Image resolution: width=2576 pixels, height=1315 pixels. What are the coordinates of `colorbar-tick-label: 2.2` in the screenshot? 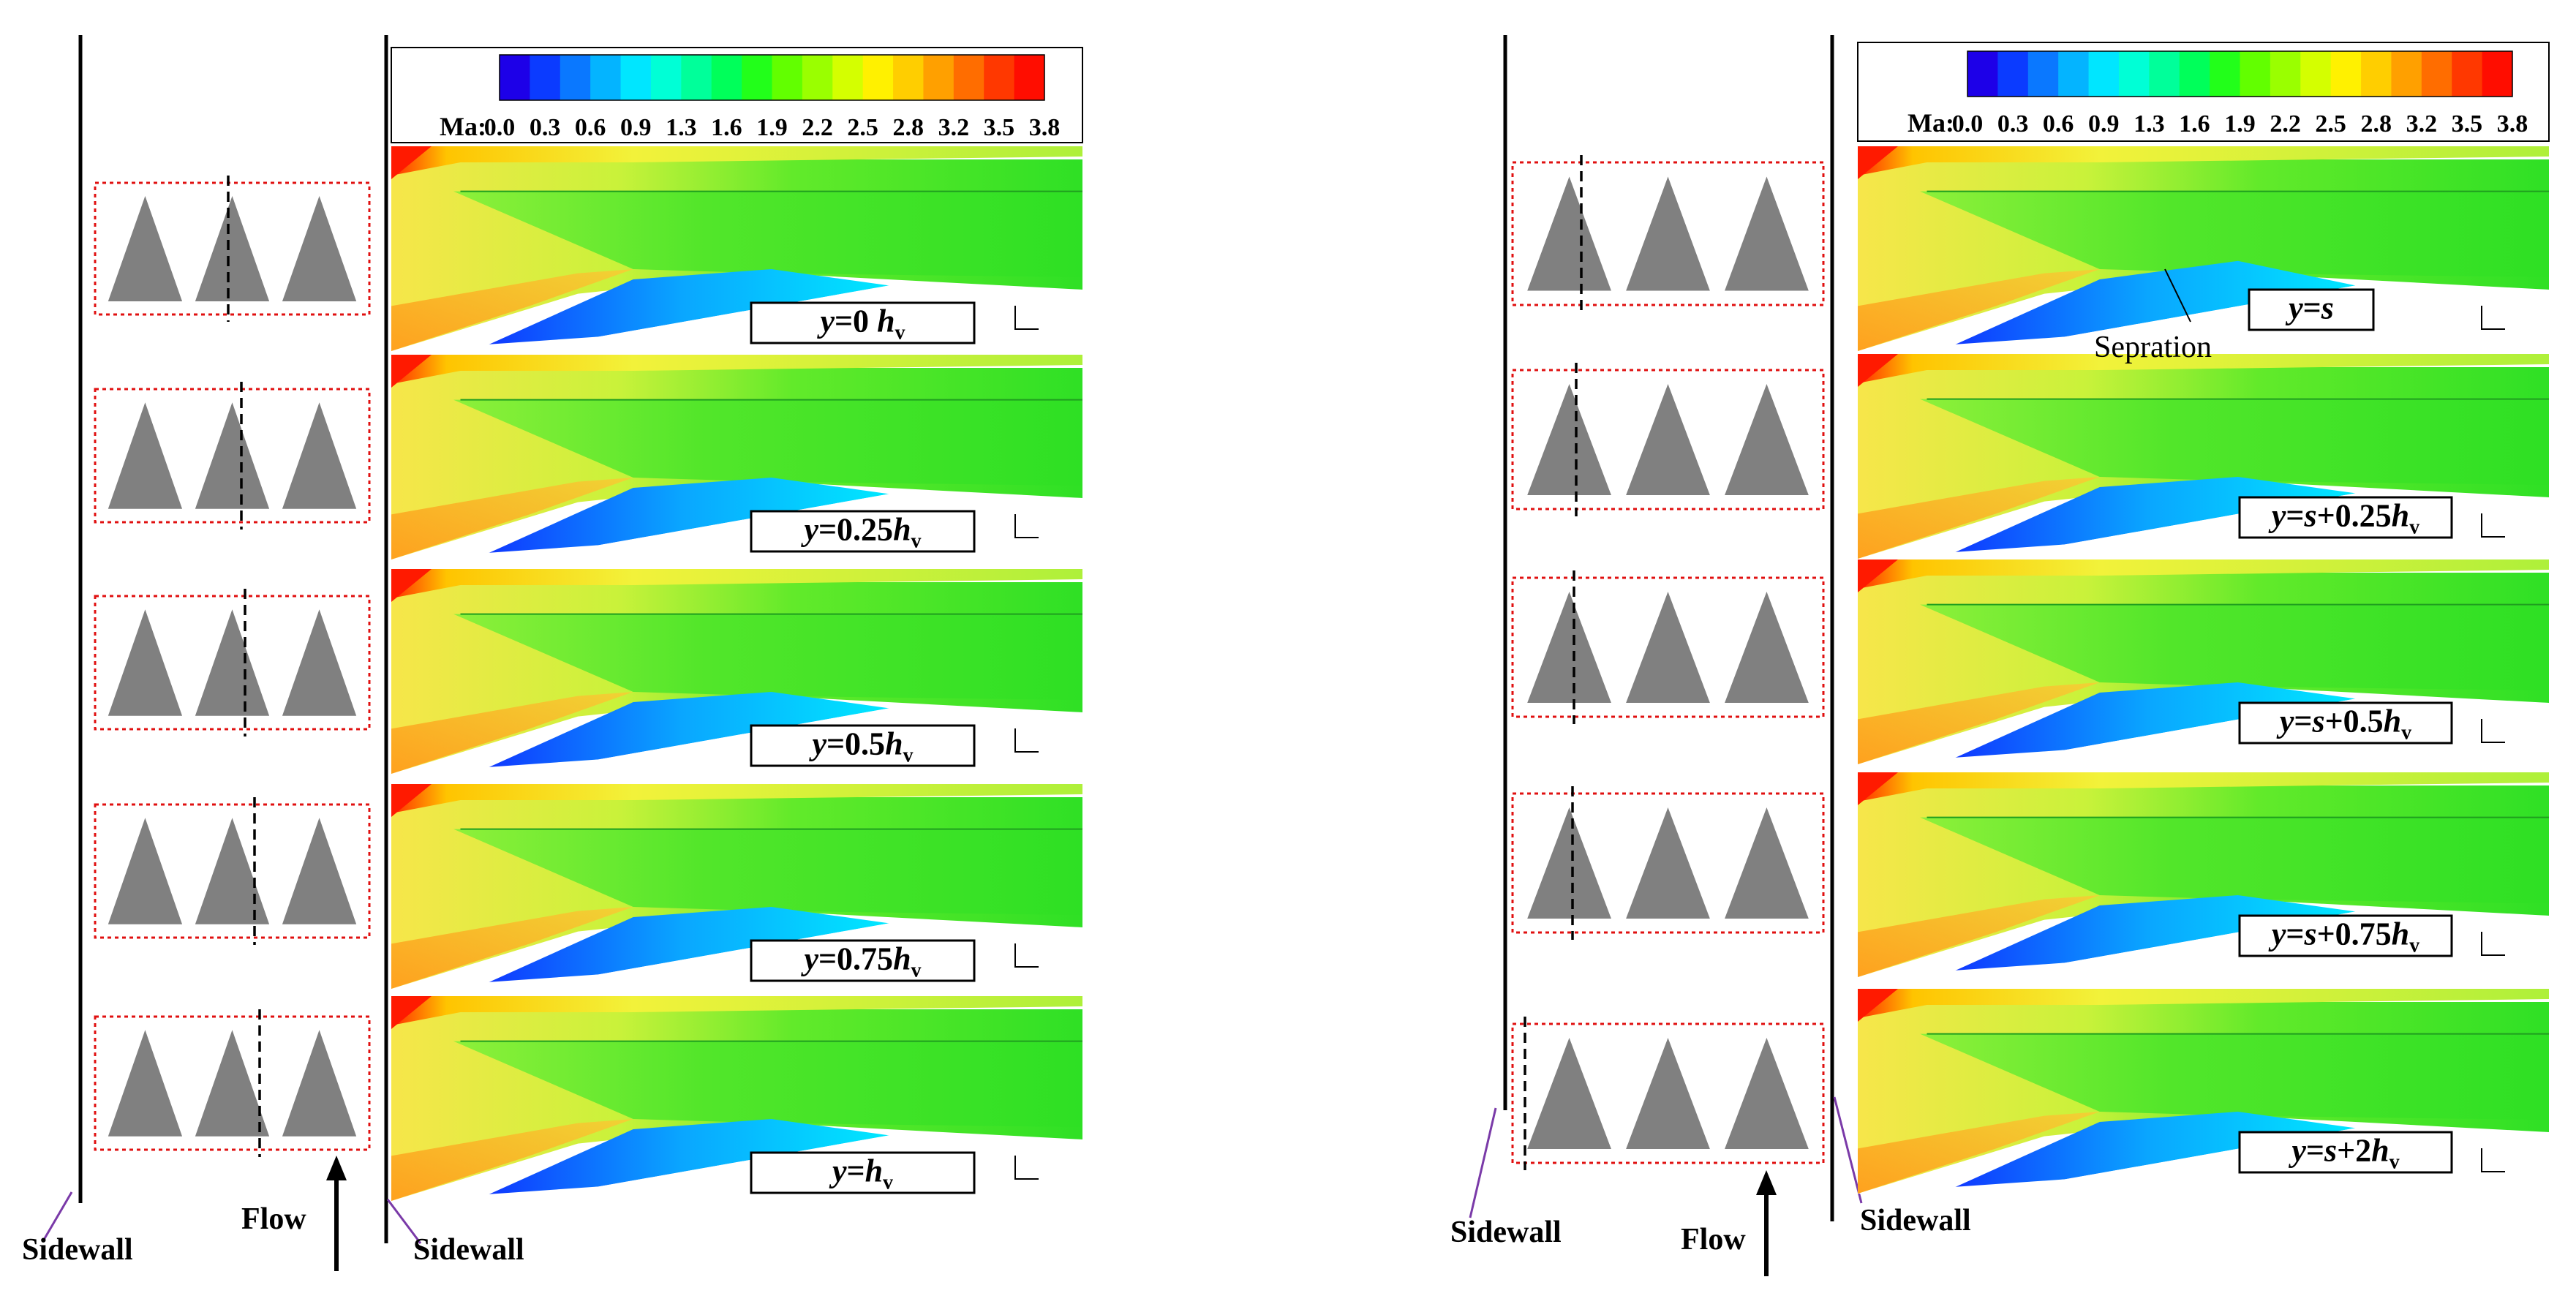 It's located at (817, 128).